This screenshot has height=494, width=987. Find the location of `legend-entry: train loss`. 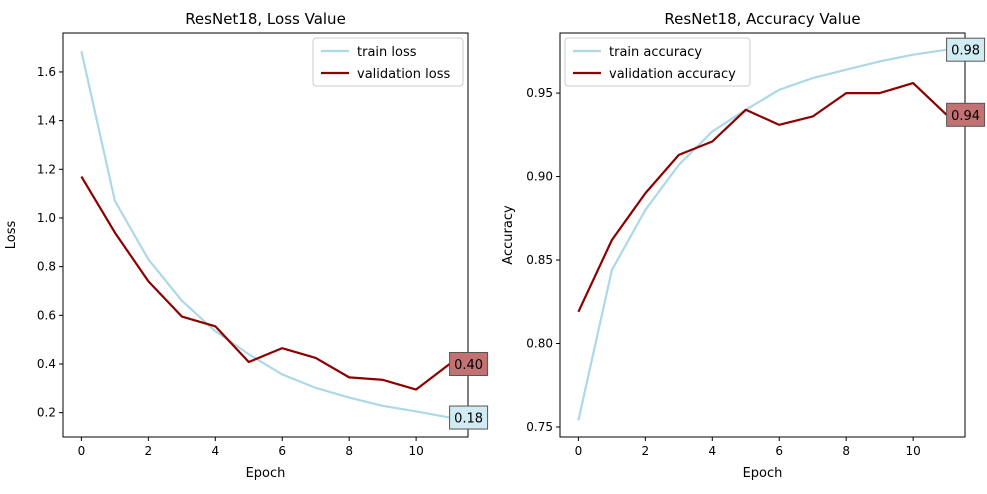

legend-entry: train loss is located at coordinates (387, 52).